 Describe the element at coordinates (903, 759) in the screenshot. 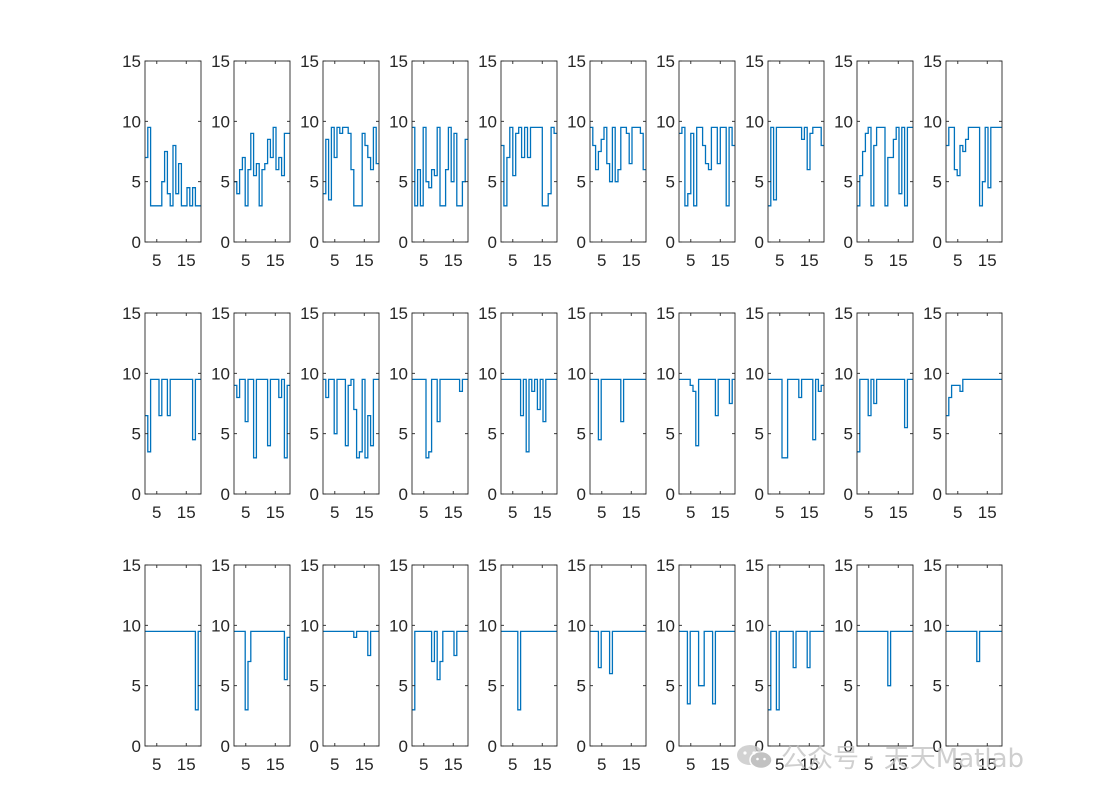

I see `watermark-text: 公众号 · 天天Matlab` at that location.